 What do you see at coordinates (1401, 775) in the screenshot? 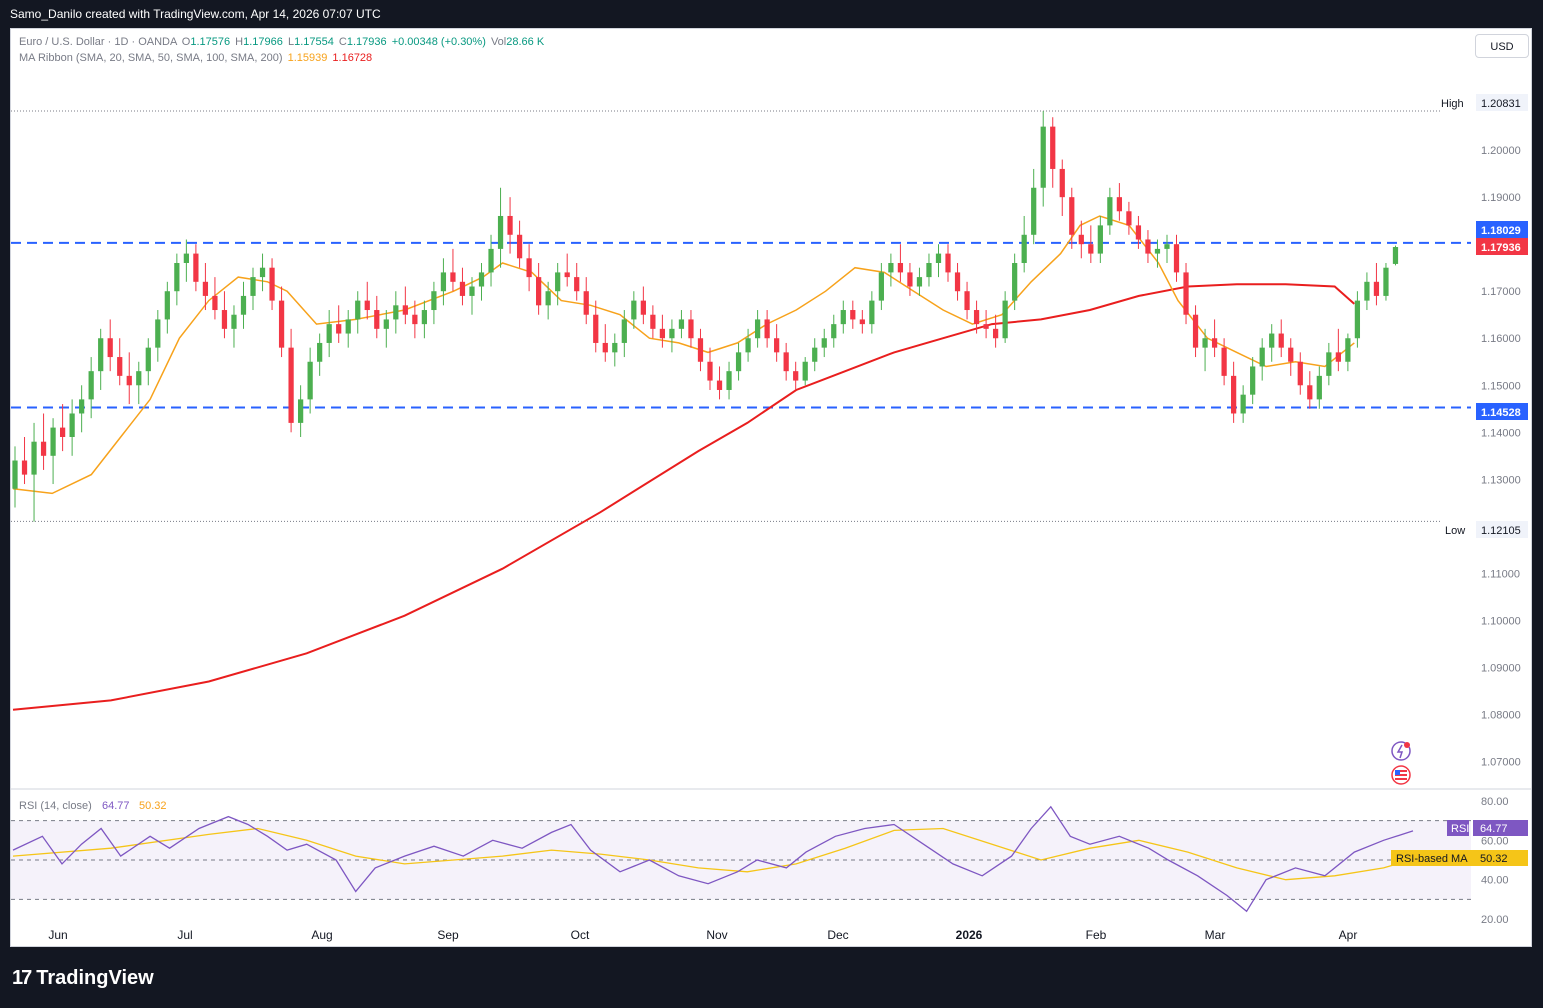
I see `us-flag-icon` at bounding box center [1401, 775].